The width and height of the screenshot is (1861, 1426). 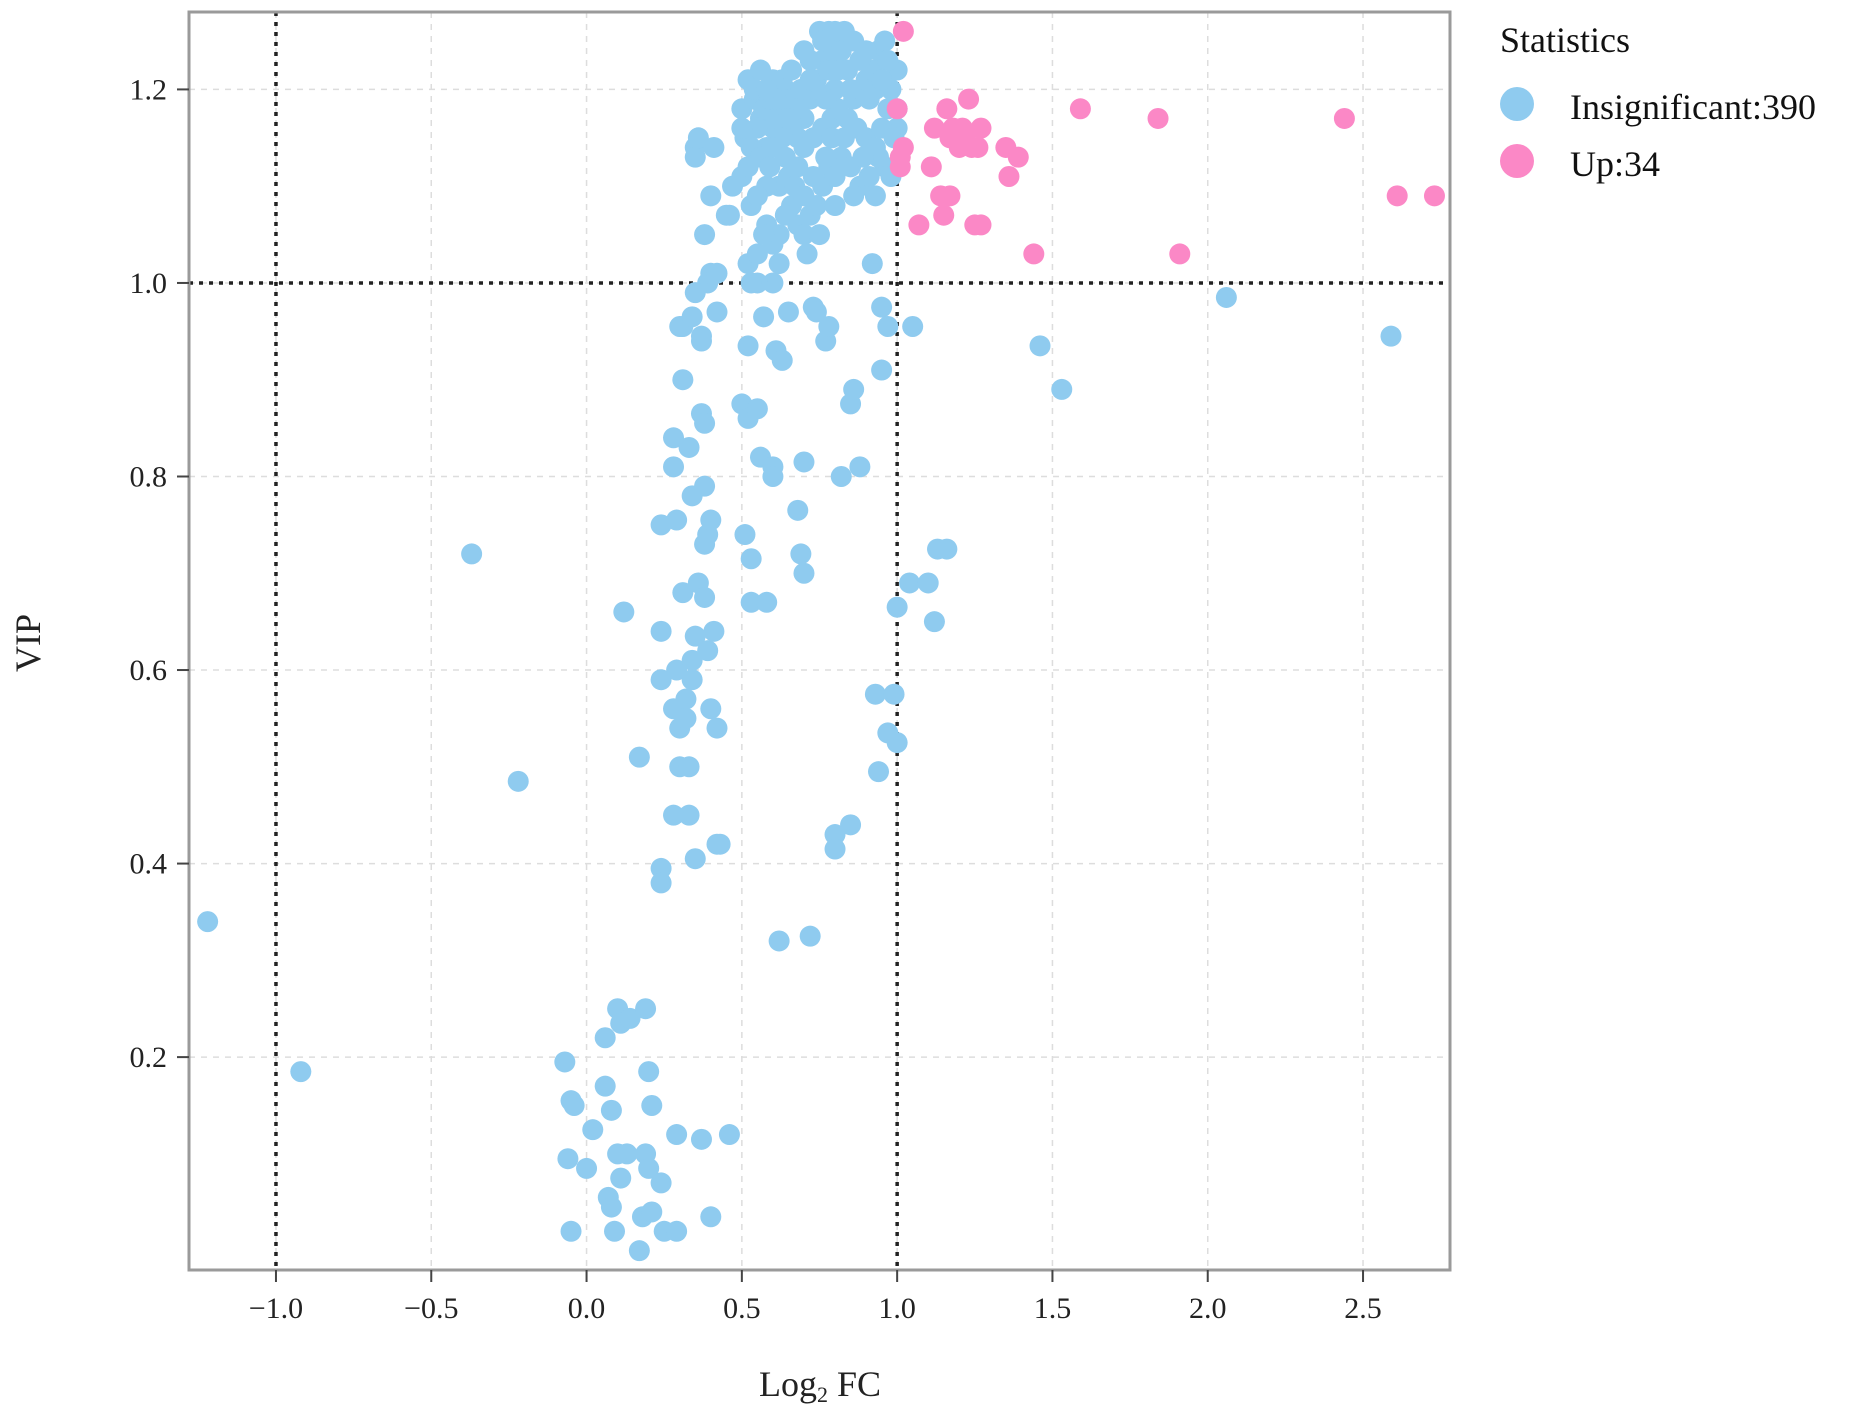 What do you see at coordinates (742, 1308) in the screenshot?
I see `x-tick-label: 0.5` at bounding box center [742, 1308].